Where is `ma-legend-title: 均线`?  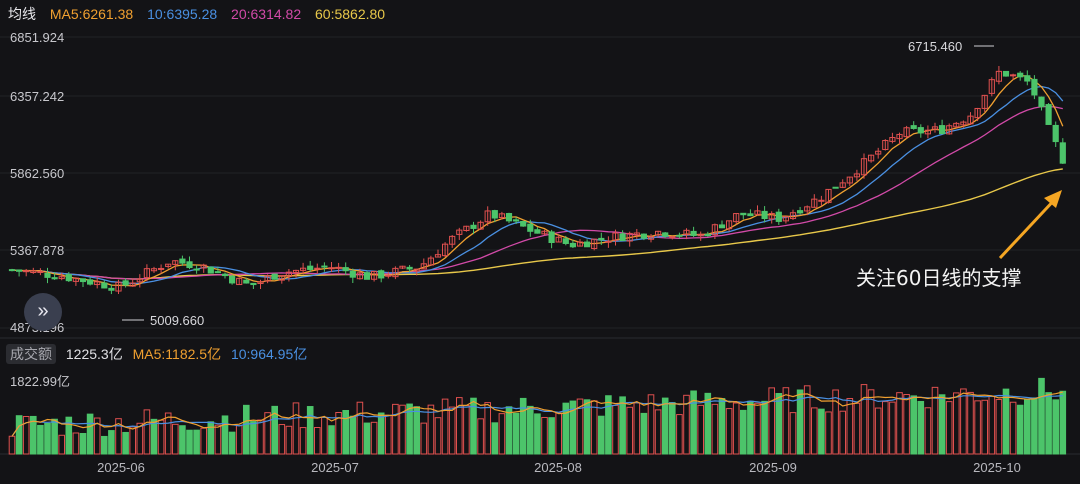
ma-legend-title: 均线 is located at coordinates (22, 14).